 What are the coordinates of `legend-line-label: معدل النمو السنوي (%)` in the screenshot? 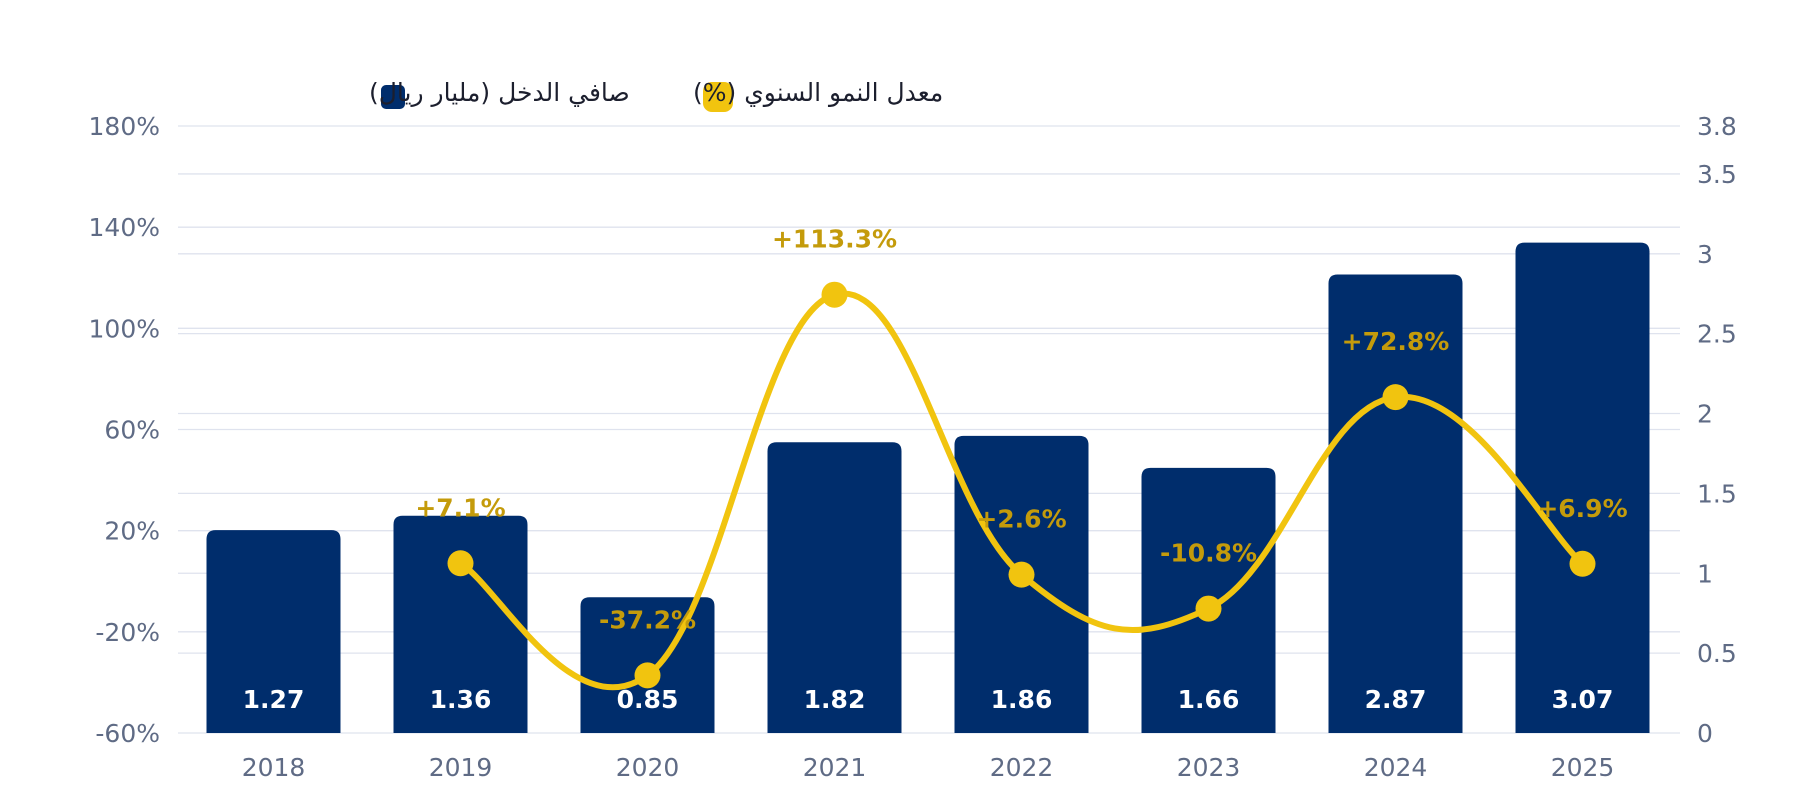 It's located at (818, 92).